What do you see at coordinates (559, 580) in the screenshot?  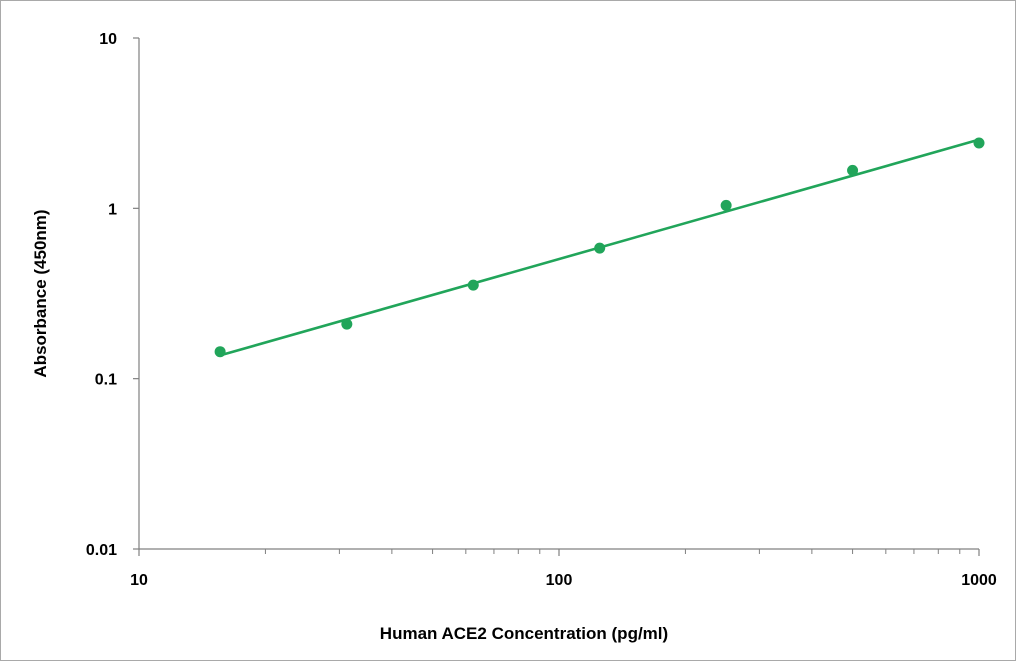 I see `x-tick-label: 100` at bounding box center [559, 580].